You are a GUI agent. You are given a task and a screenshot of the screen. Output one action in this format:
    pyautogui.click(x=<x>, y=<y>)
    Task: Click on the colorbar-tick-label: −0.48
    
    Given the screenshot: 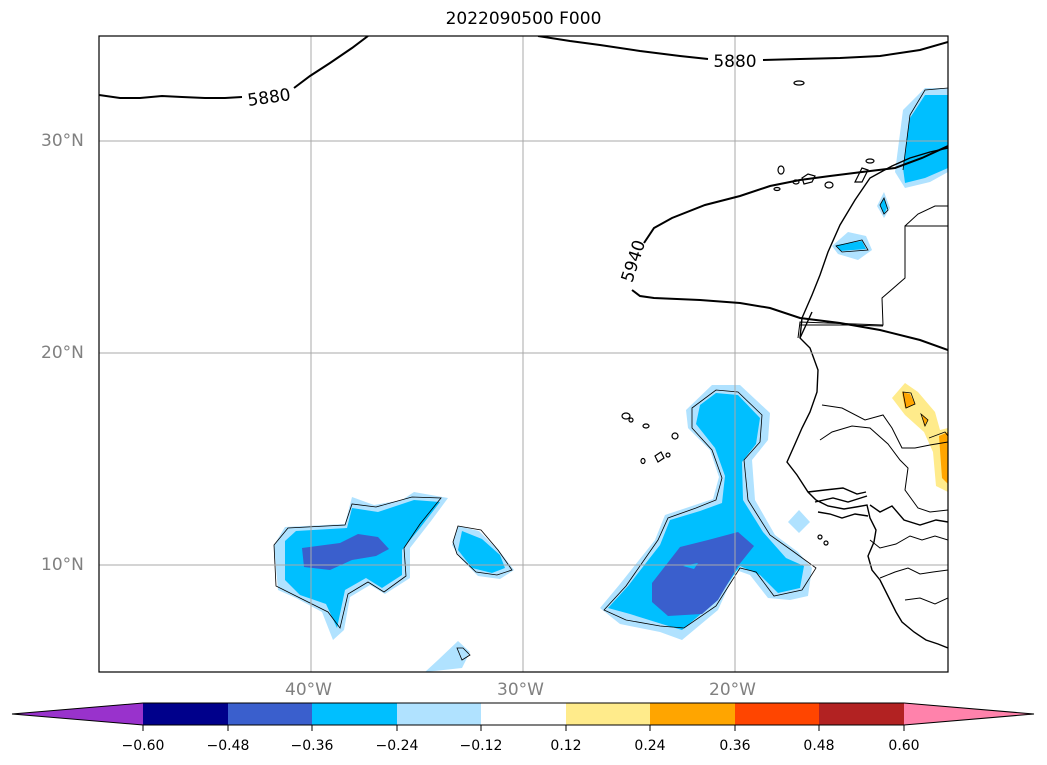 What is the action you would take?
    pyautogui.click(x=228, y=746)
    